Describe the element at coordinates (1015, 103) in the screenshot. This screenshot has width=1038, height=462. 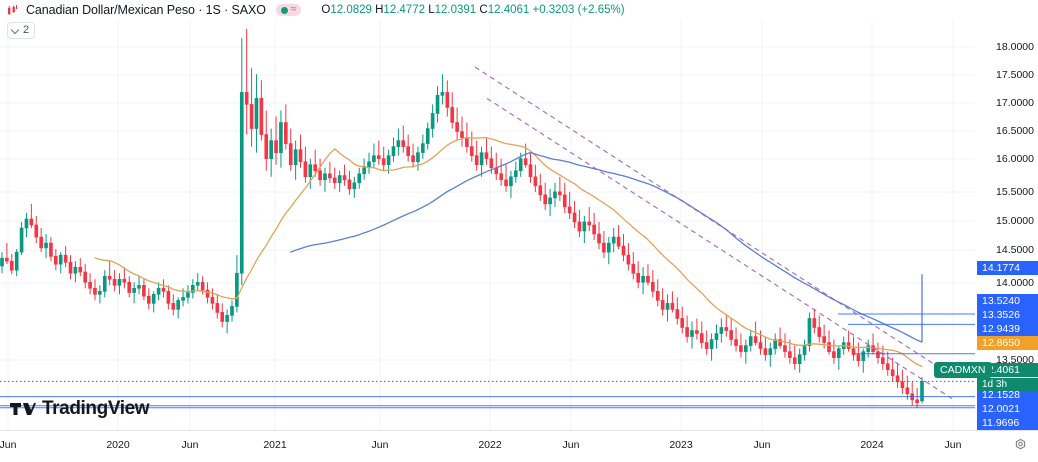
I see `price-axis-tick: 17.0000` at that location.